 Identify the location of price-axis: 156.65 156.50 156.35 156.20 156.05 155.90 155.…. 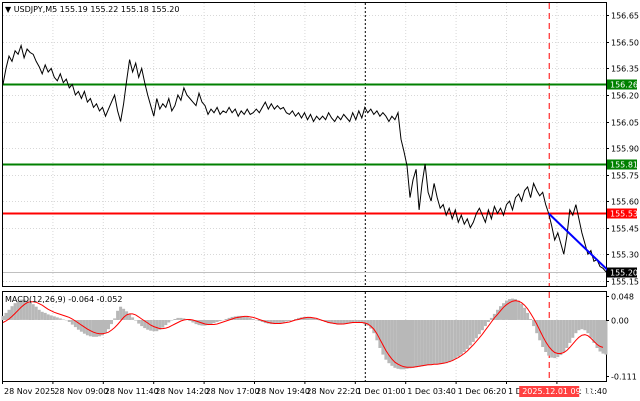
(622, 149).